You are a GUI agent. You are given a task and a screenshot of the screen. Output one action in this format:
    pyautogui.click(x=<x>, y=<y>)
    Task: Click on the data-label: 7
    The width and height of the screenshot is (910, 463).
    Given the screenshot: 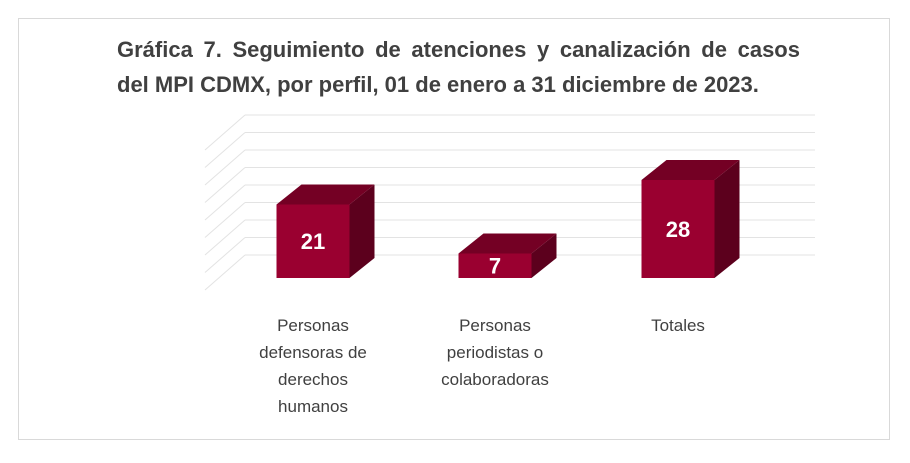 What is the action you would take?
    pyautogui.click(x=495, y=266)
    